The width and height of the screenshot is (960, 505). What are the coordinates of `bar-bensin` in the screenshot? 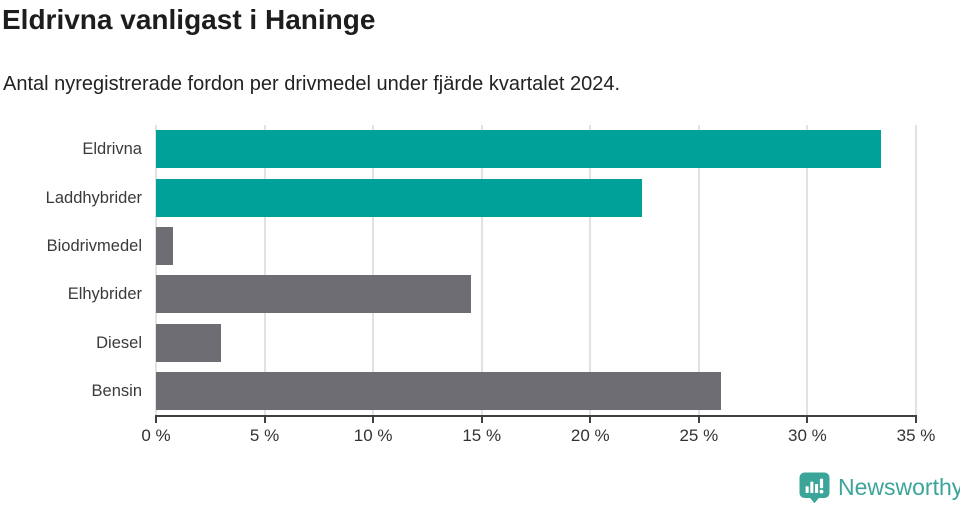 It's located at (438, 390).